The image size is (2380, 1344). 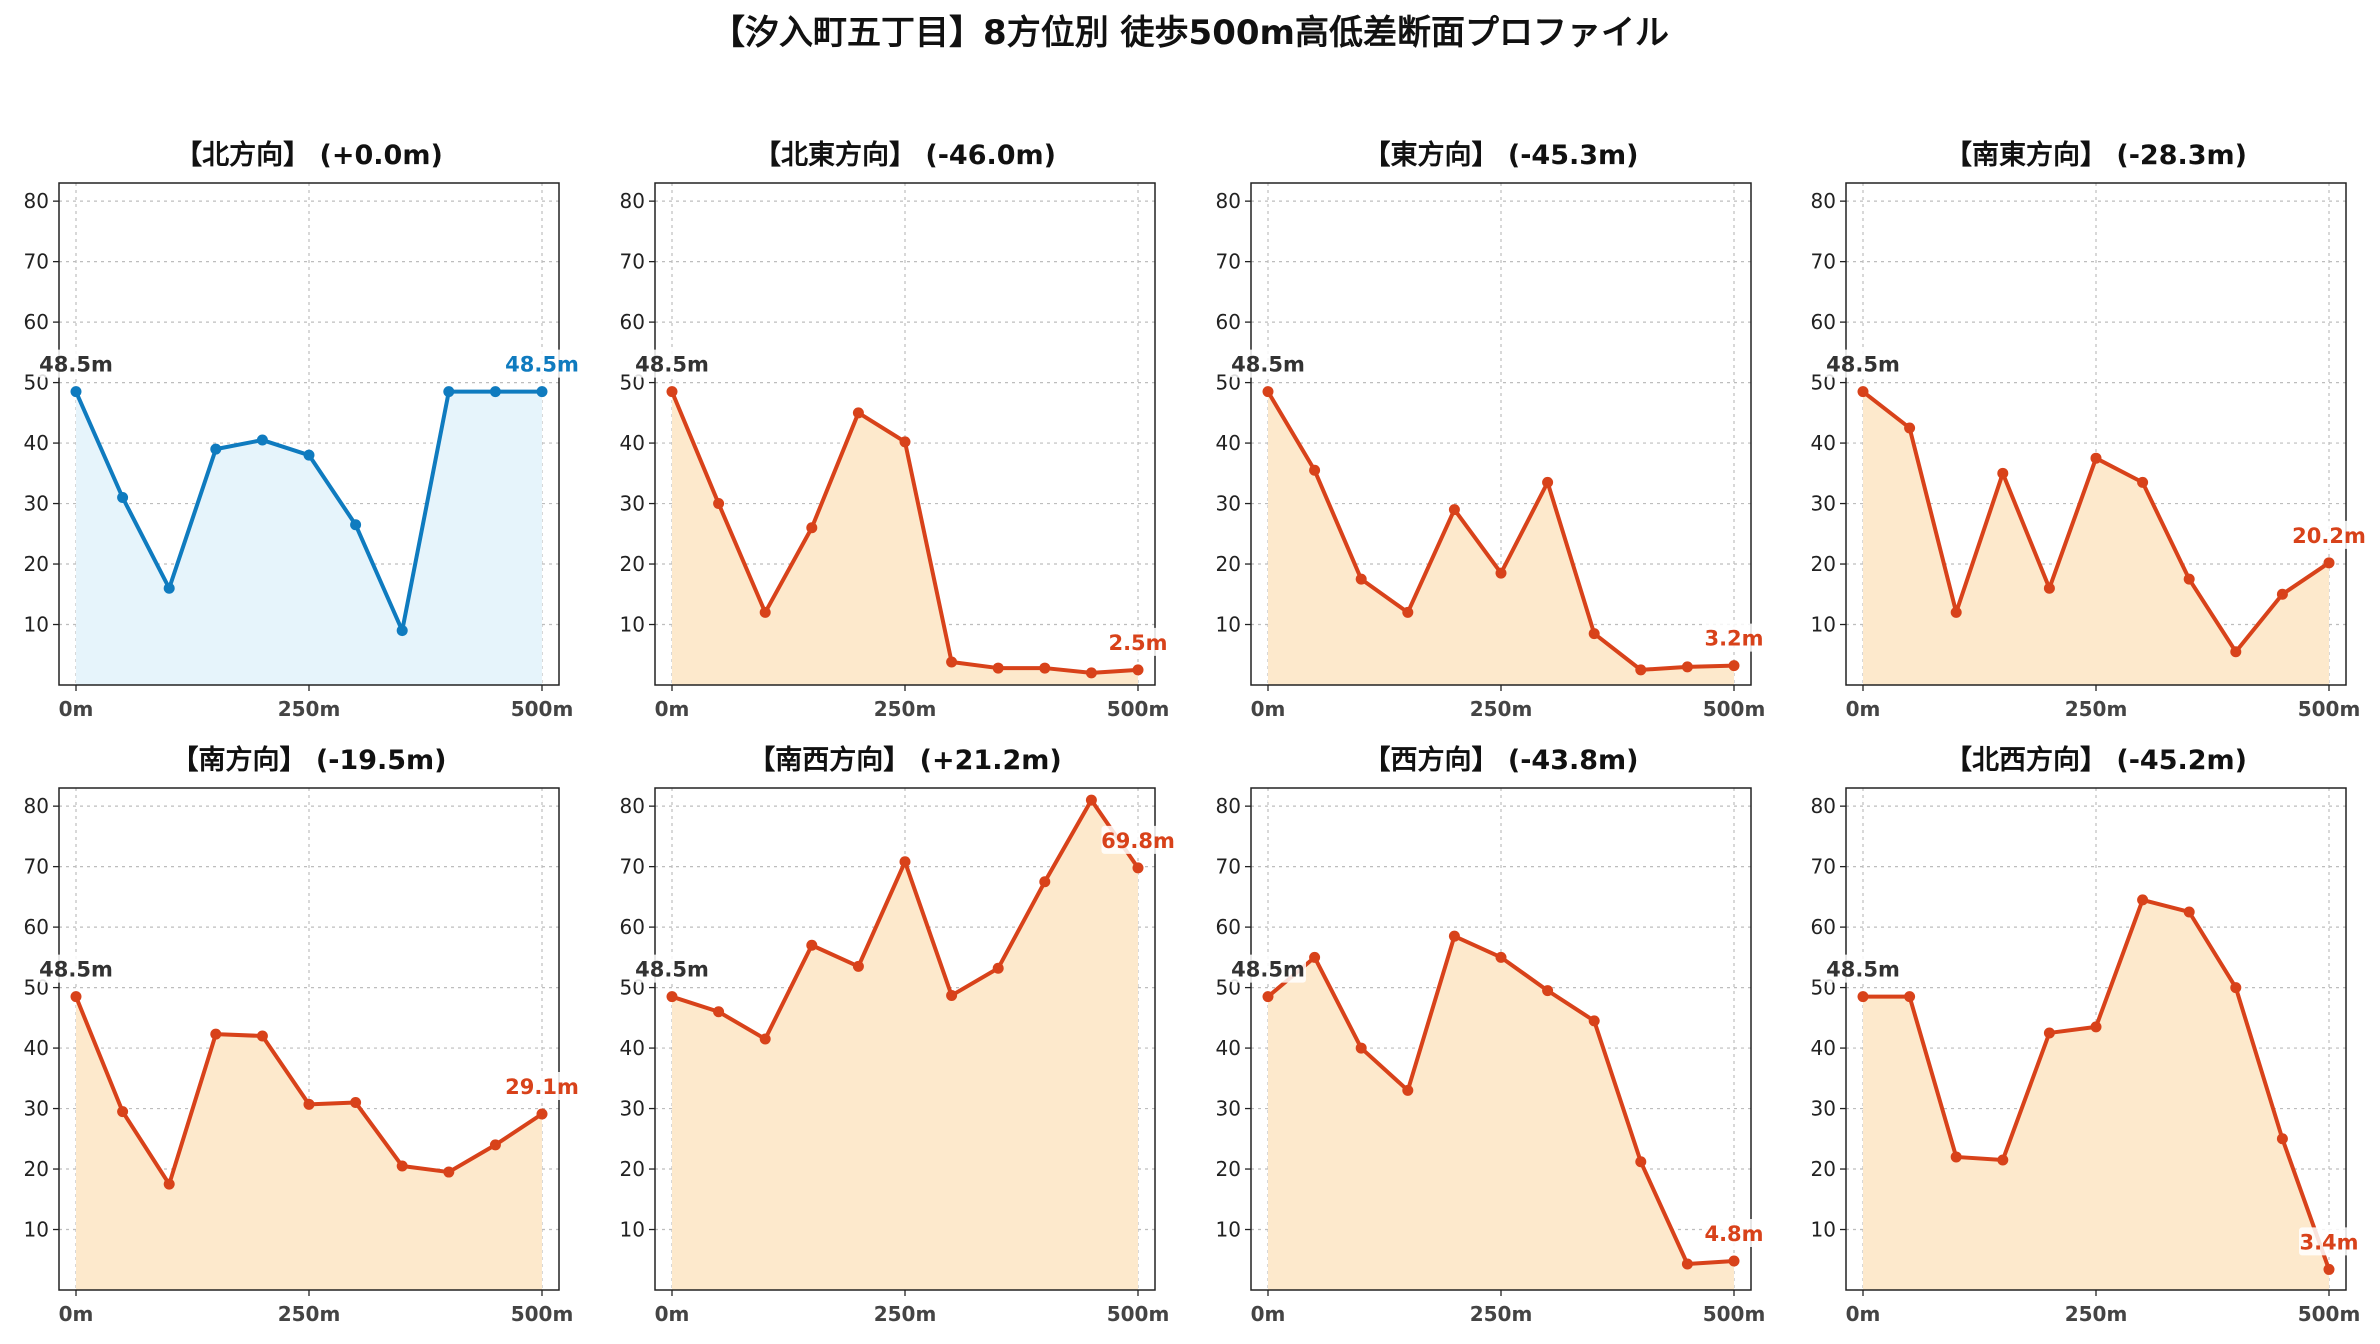 What do you see at coordinates (905, 155) in the screenshot?
I see `panel-title: 【北東方向】 (-46.0m)` at bounding box center [905, 155].